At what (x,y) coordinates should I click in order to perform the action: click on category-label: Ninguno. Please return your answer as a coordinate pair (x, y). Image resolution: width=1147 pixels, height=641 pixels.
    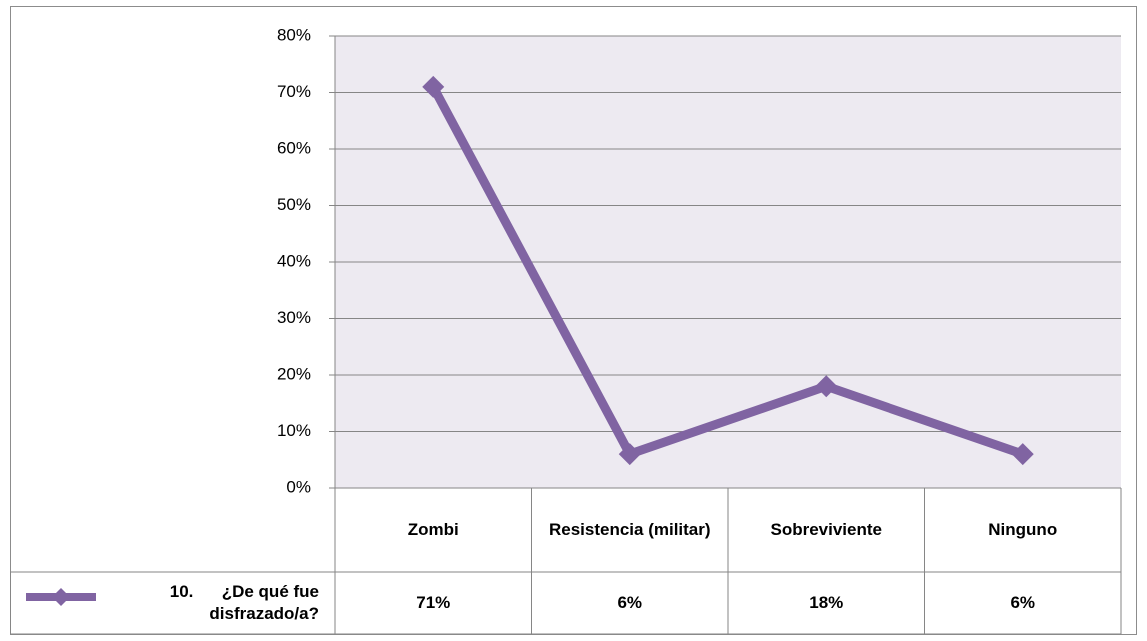
    Looking at the image, I should click on (1023, 529).